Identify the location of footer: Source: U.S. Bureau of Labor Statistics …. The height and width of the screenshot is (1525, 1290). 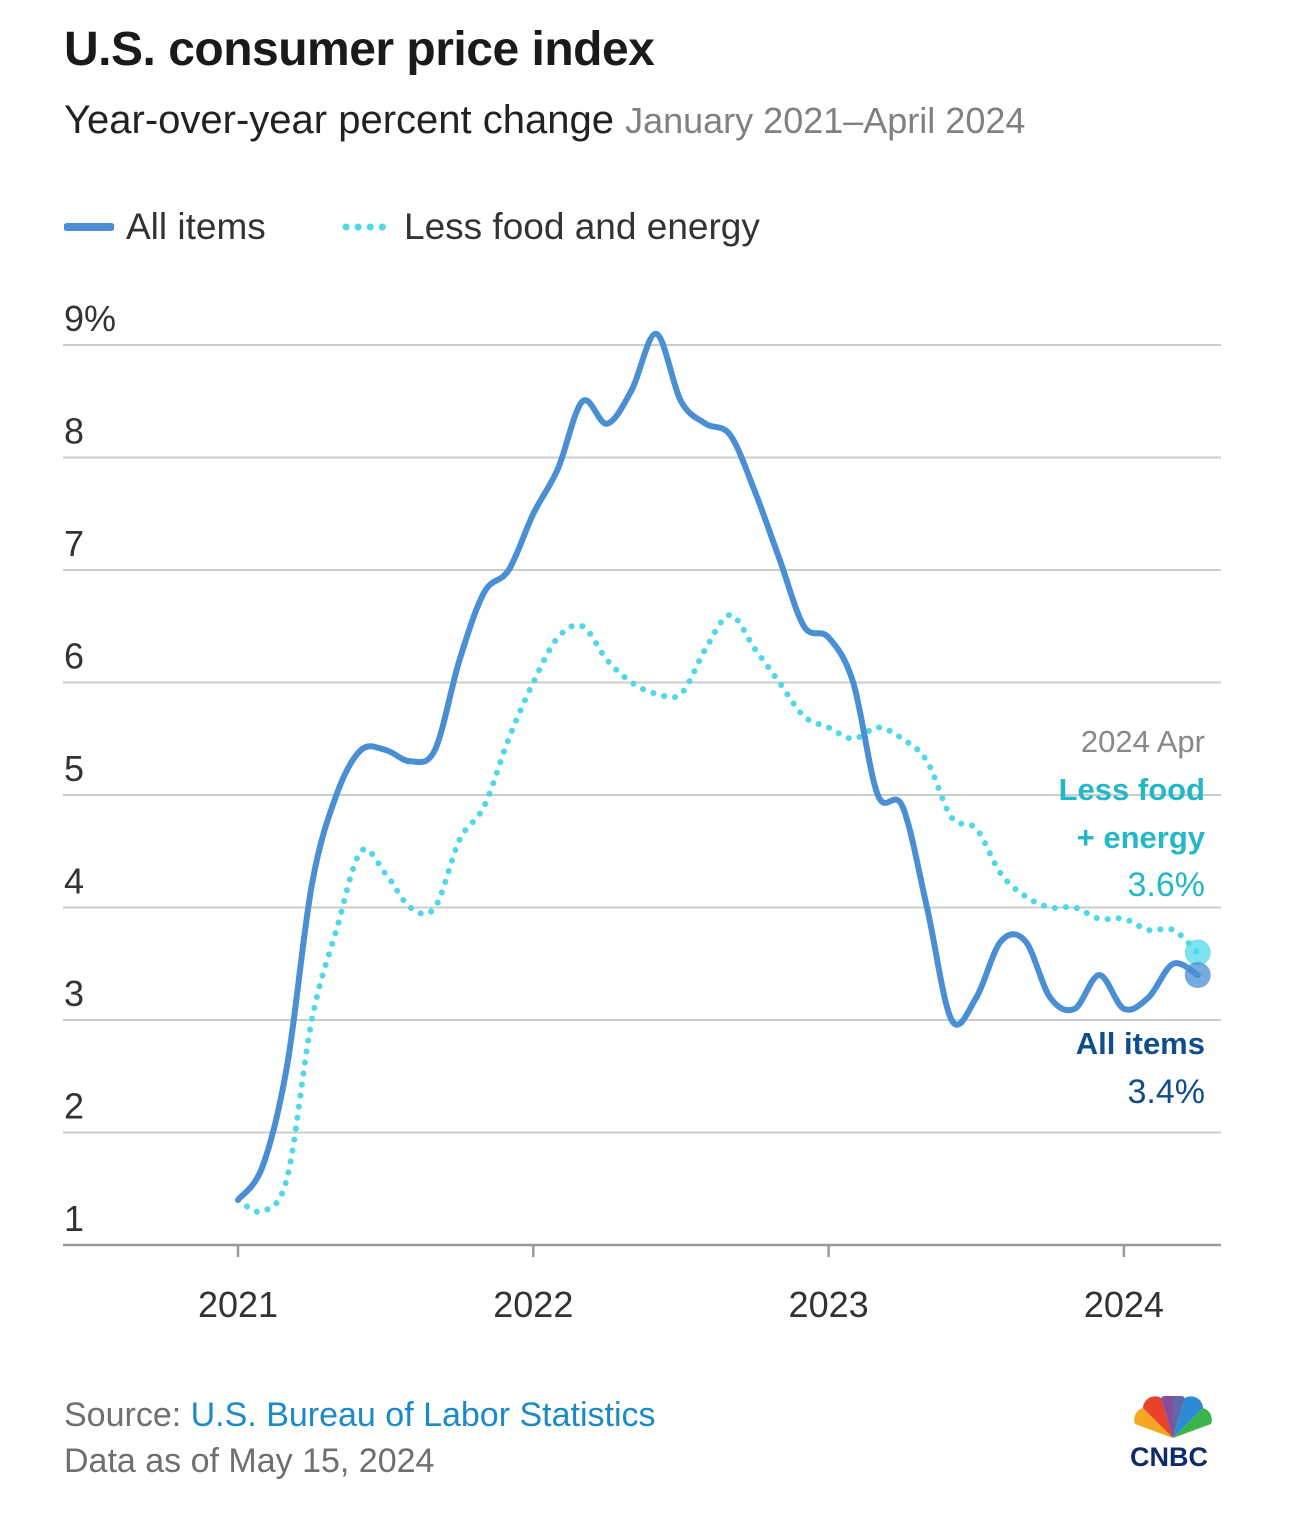
(360, 1438).